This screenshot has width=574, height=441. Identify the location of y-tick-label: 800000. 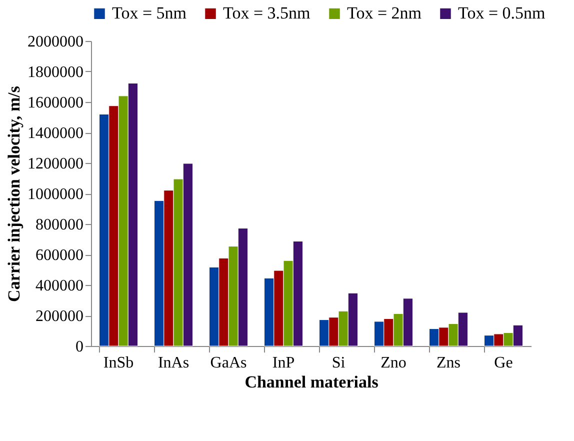
(60, 225).